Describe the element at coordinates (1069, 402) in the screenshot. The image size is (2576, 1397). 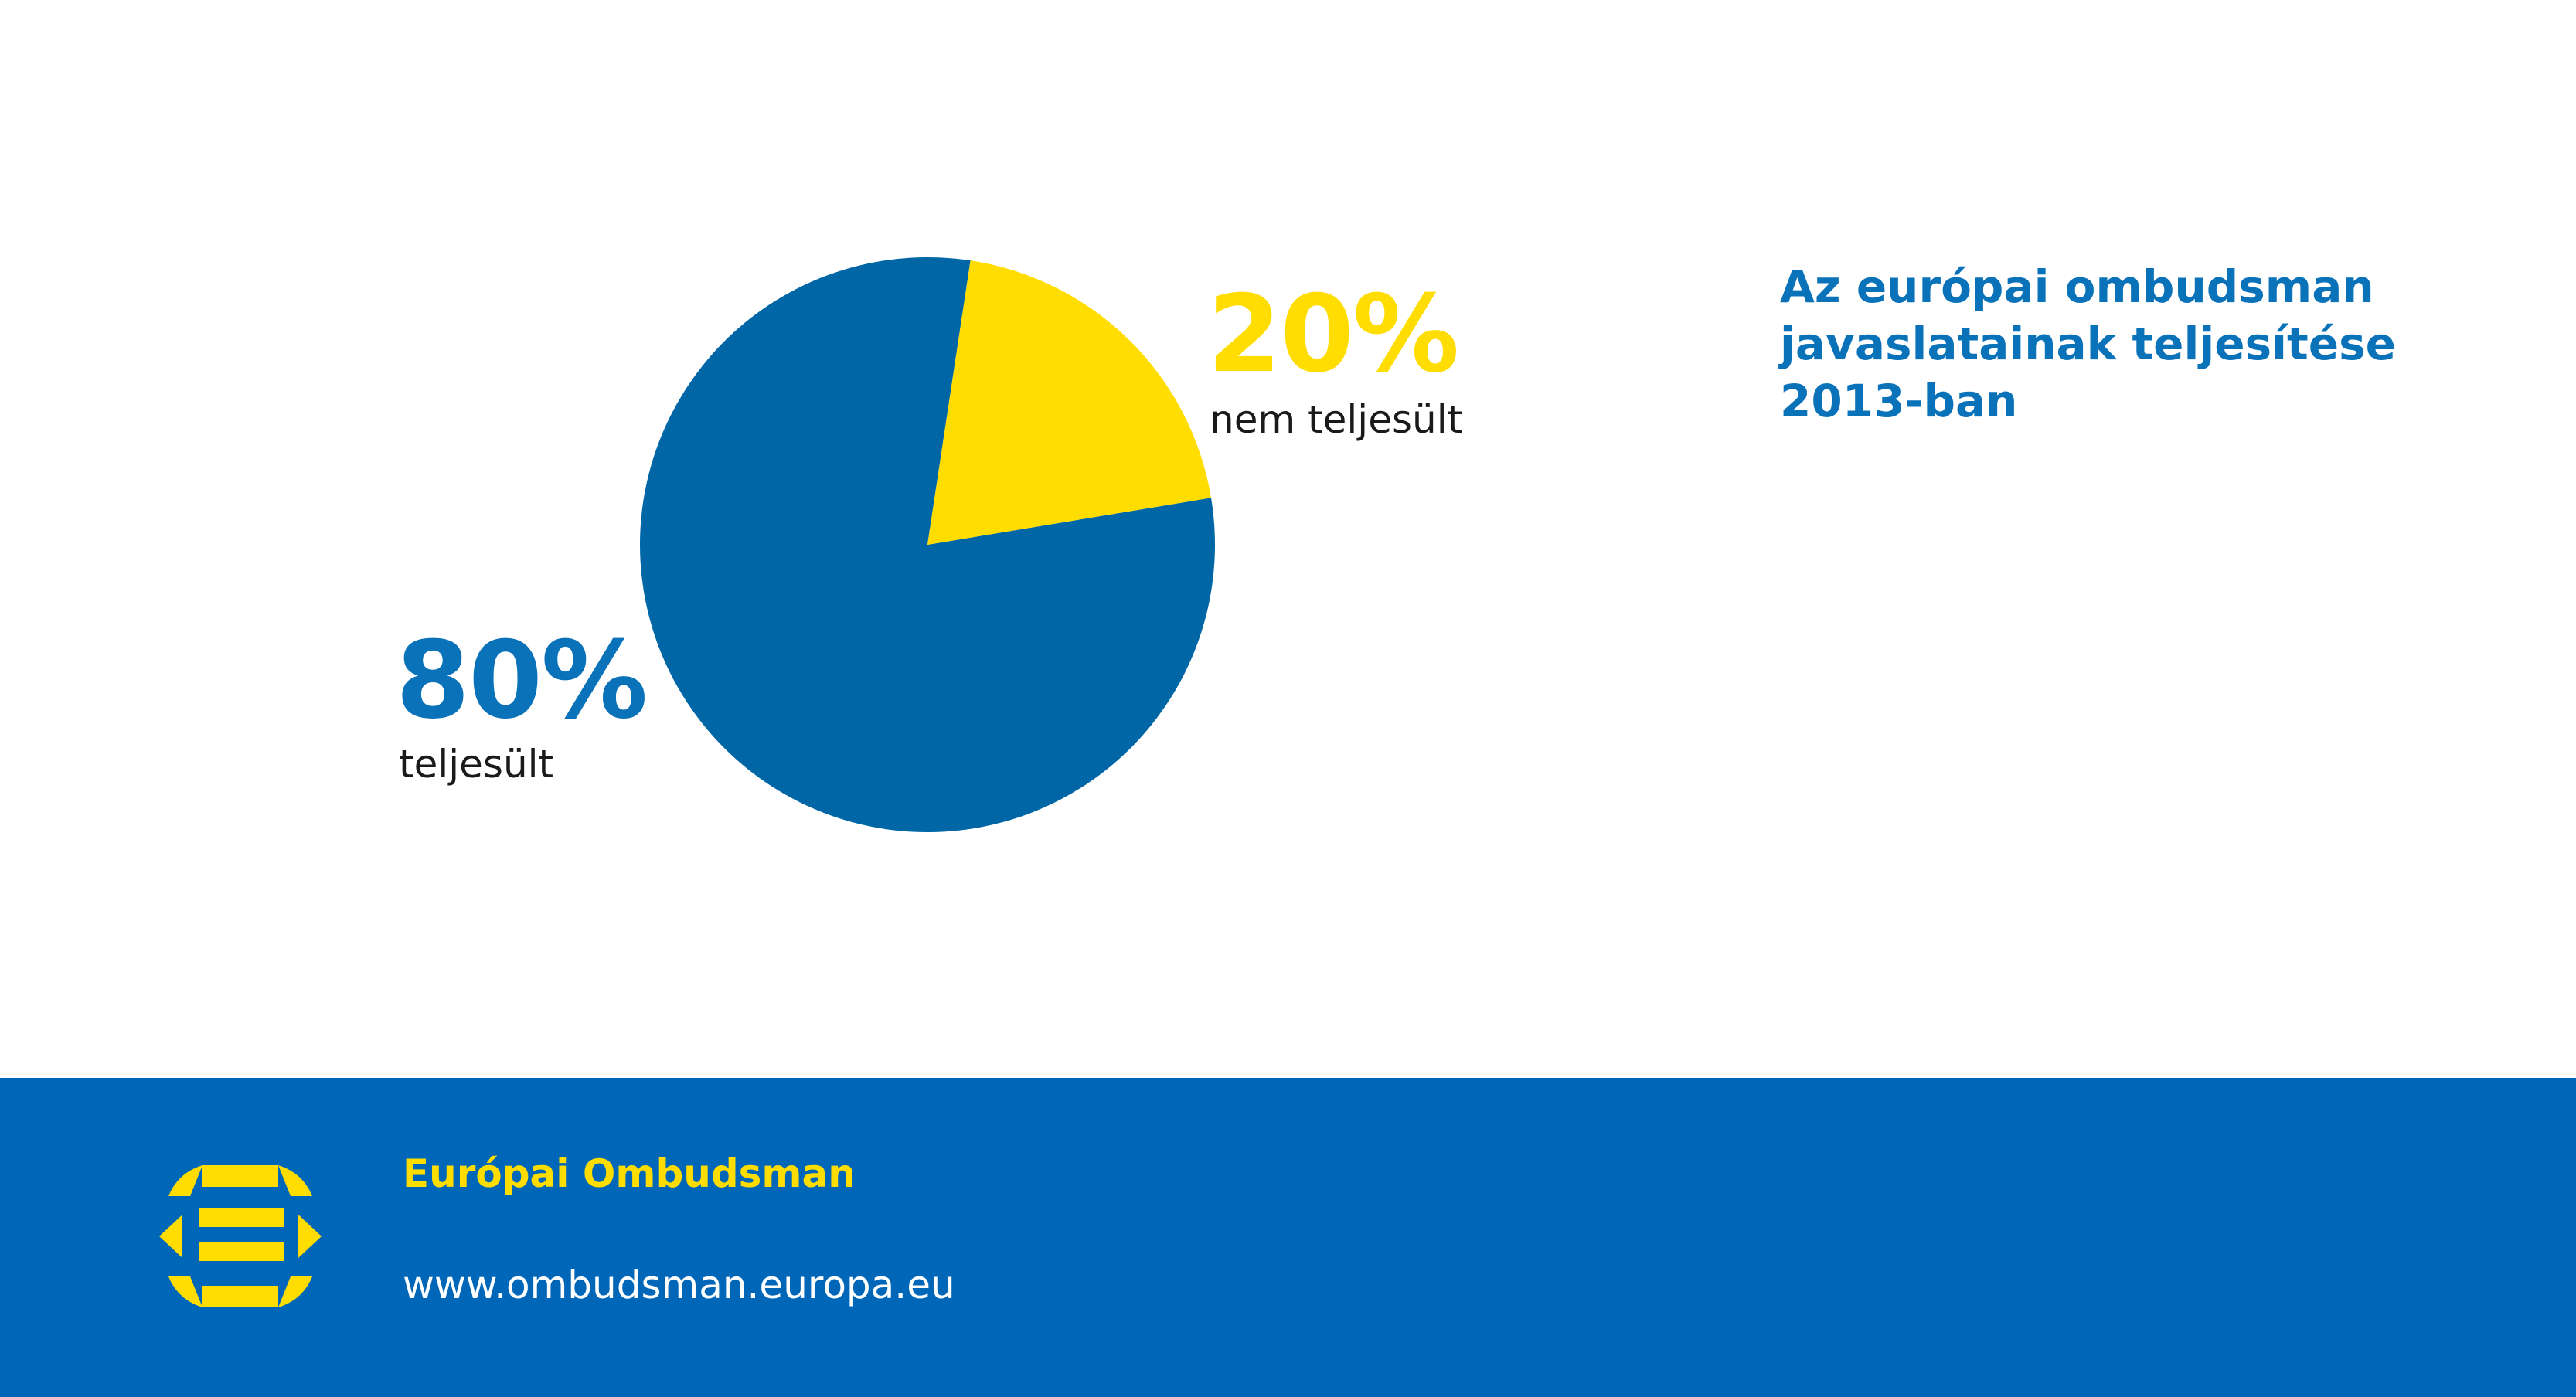
I see `pie-slice-nem-teljesult` at that location.